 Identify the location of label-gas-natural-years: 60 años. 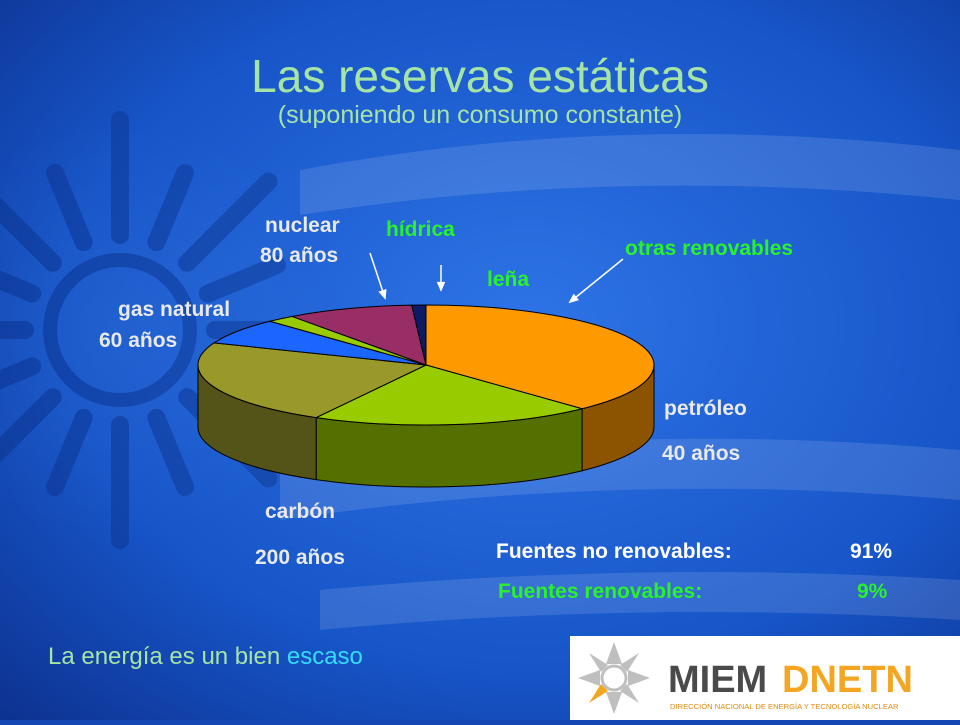
(138, 340).